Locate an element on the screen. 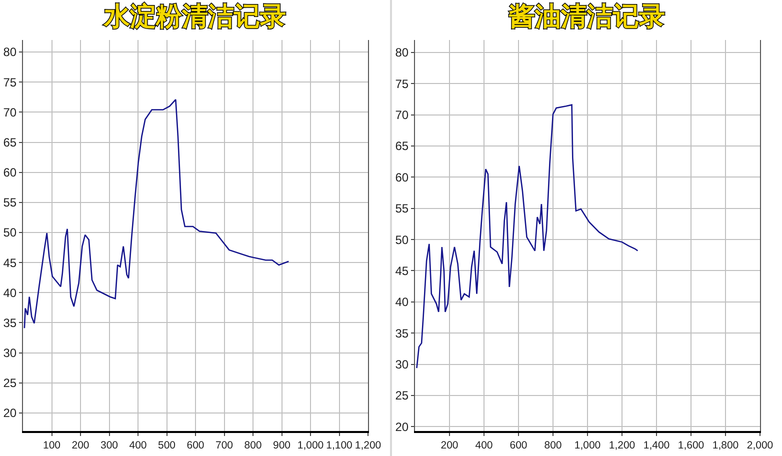 Image resolution: width=782 pixels, height=456 pixels. x-tick-label: 2,000 is located at coordinates (760, 446).